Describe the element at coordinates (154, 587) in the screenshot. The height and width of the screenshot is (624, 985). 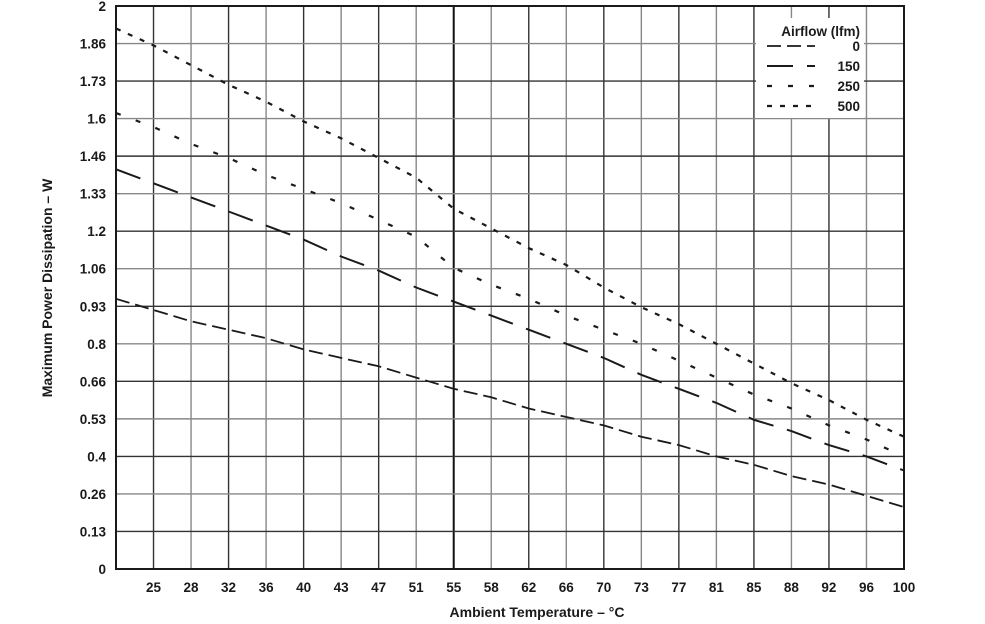
I see `x-tick-label: 25` at that location.